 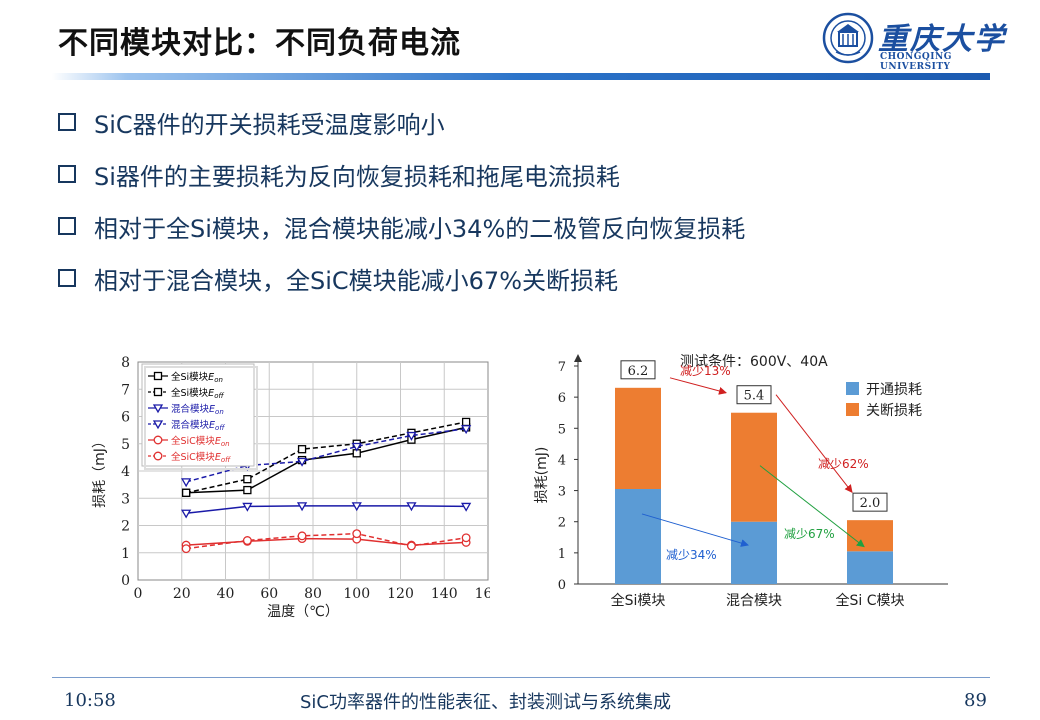 I want to click on legend-entry: 全SiC模块Eoff, so click(x=201, y=457).